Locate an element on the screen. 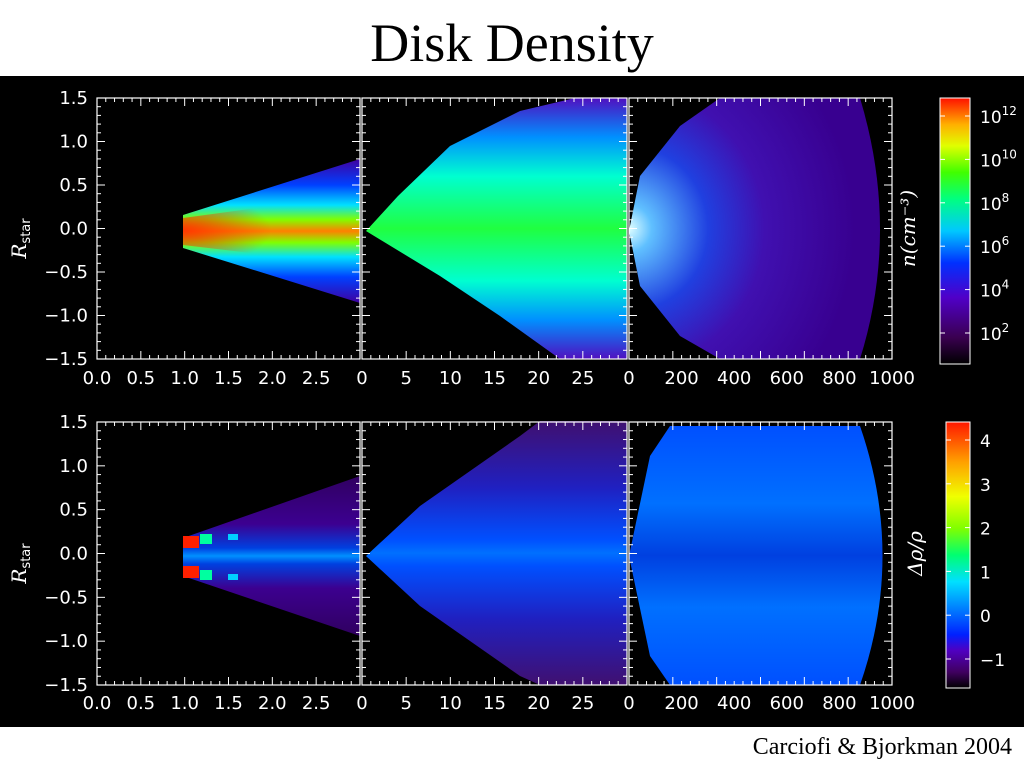 The height and width of the screenshot is (768, 1024). slide-title: Disk Density is located at coordinates (512, 43).